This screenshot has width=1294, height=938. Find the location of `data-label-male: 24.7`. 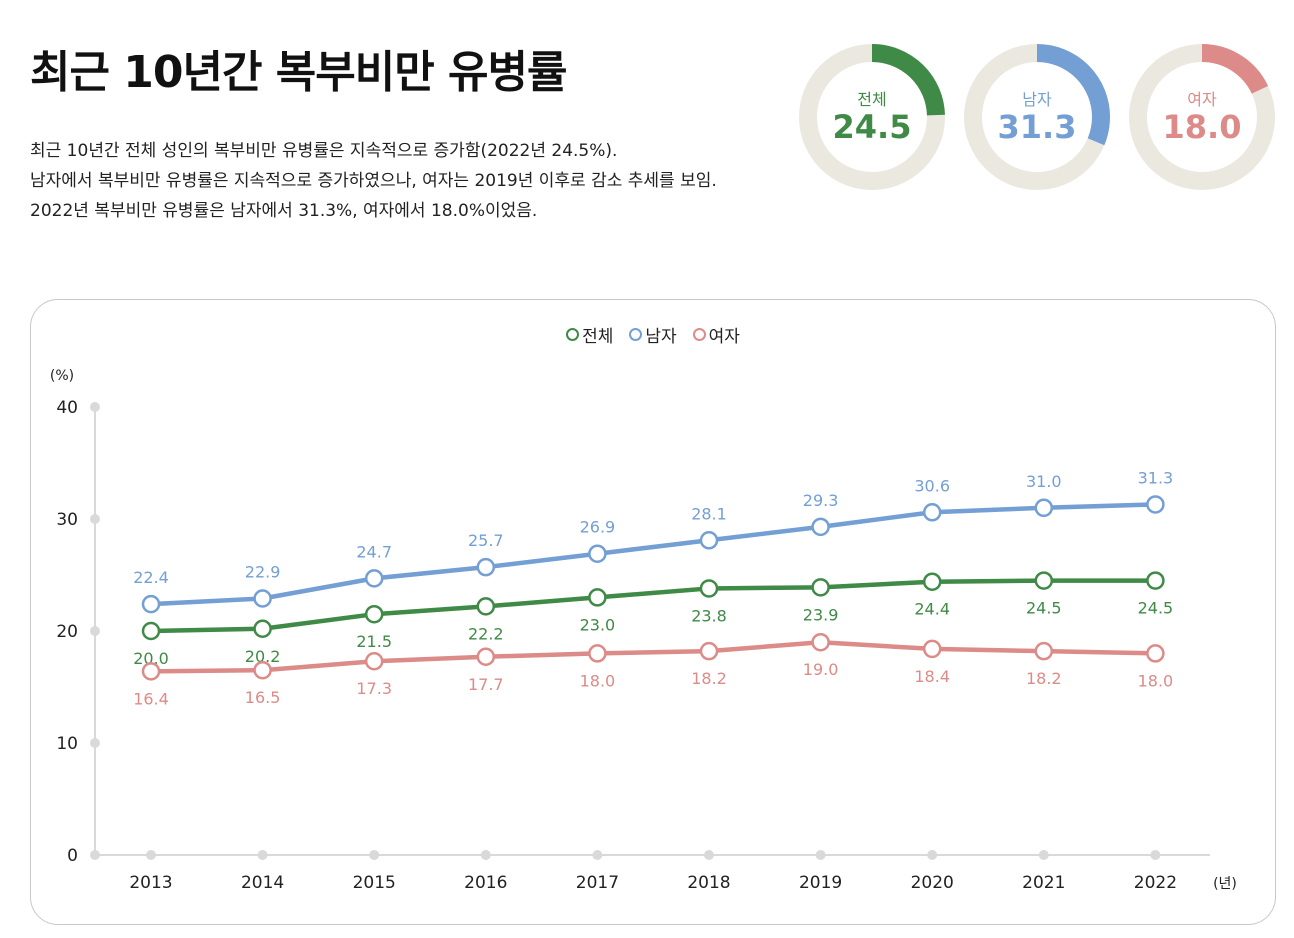

data-label-male: 24.7 is located at coordinates (374, 551).